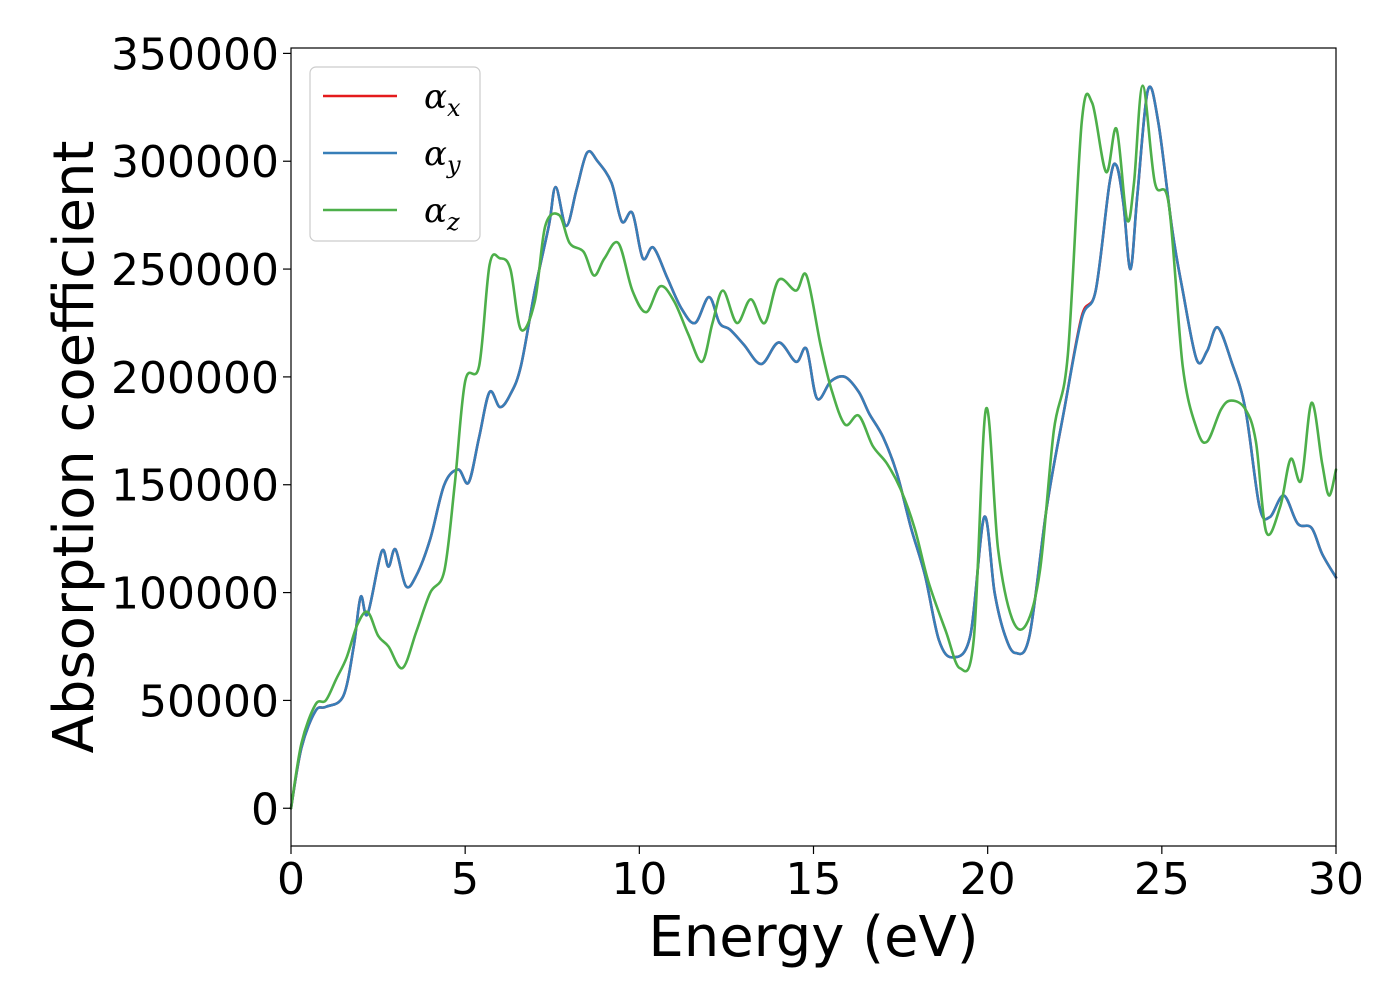 The height and width of the screenshot is (1000, 1400). I want to click on x-tick-label: 10, so click(639, 879).